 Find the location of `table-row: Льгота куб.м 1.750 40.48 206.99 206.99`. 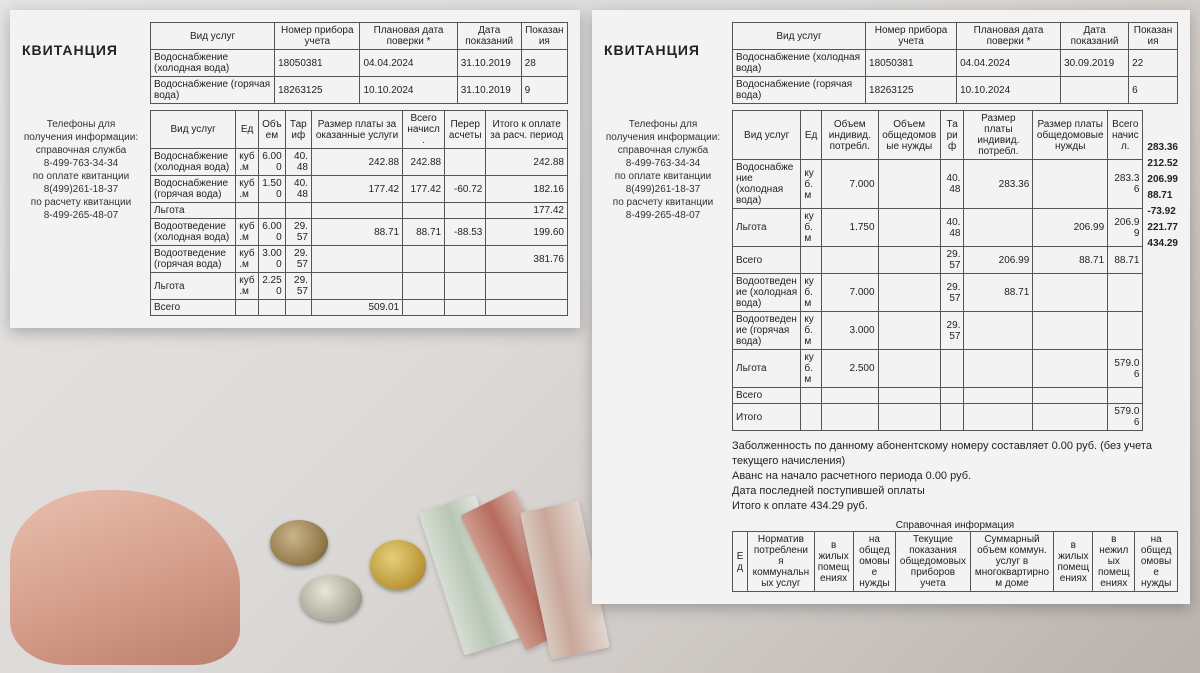

table-row: Льгота куб.м 1.750 40.48 206.99 206.99 is located at coordinates (937, 227).